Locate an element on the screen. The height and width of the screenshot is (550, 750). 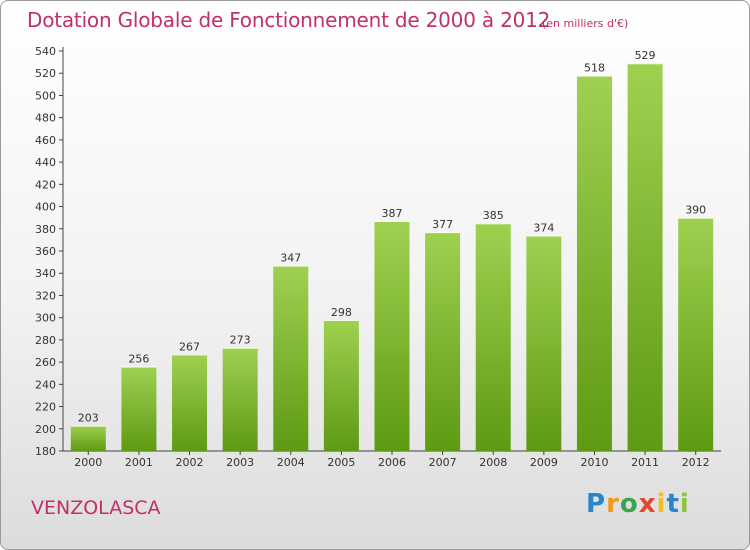
y-tick-label: 320 is located at coordinates (45, 295).